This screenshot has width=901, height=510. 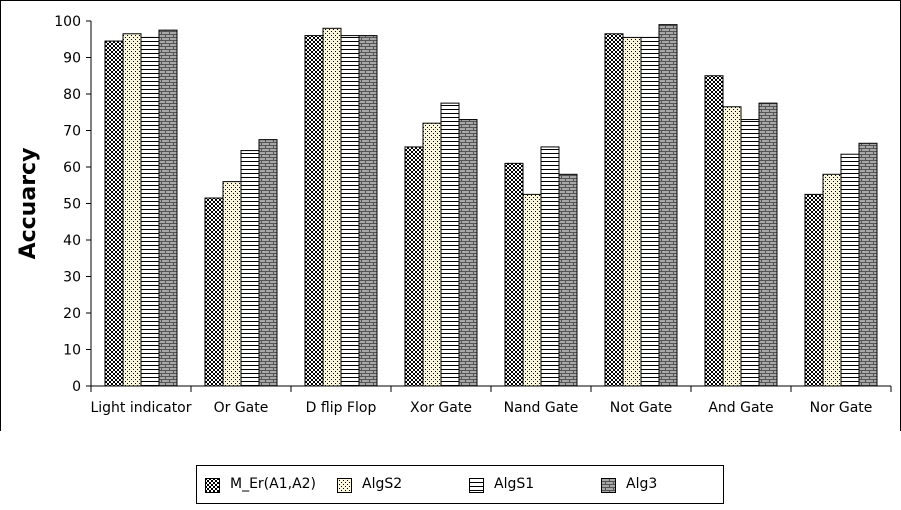 I want to click on legend-label-1: AlgS2, so click(x=382, y=484).